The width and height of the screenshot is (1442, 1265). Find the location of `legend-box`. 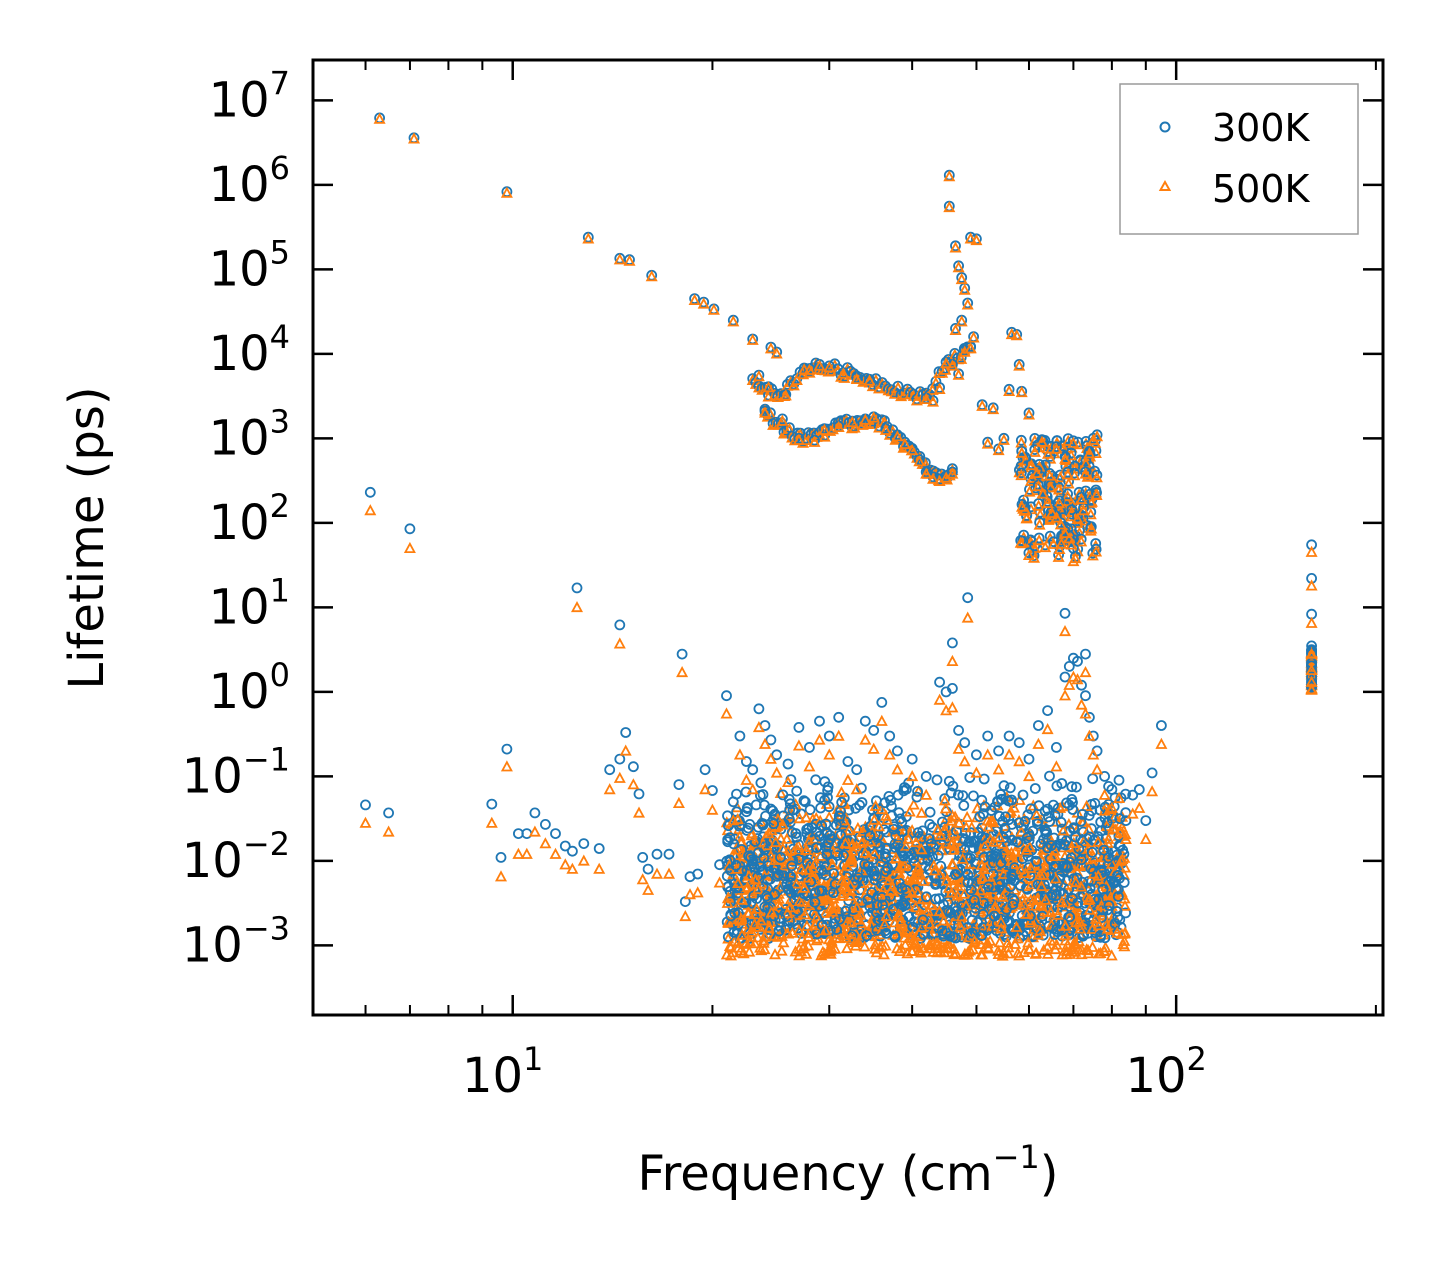

legend-box is located at coordinates (1239, 159).